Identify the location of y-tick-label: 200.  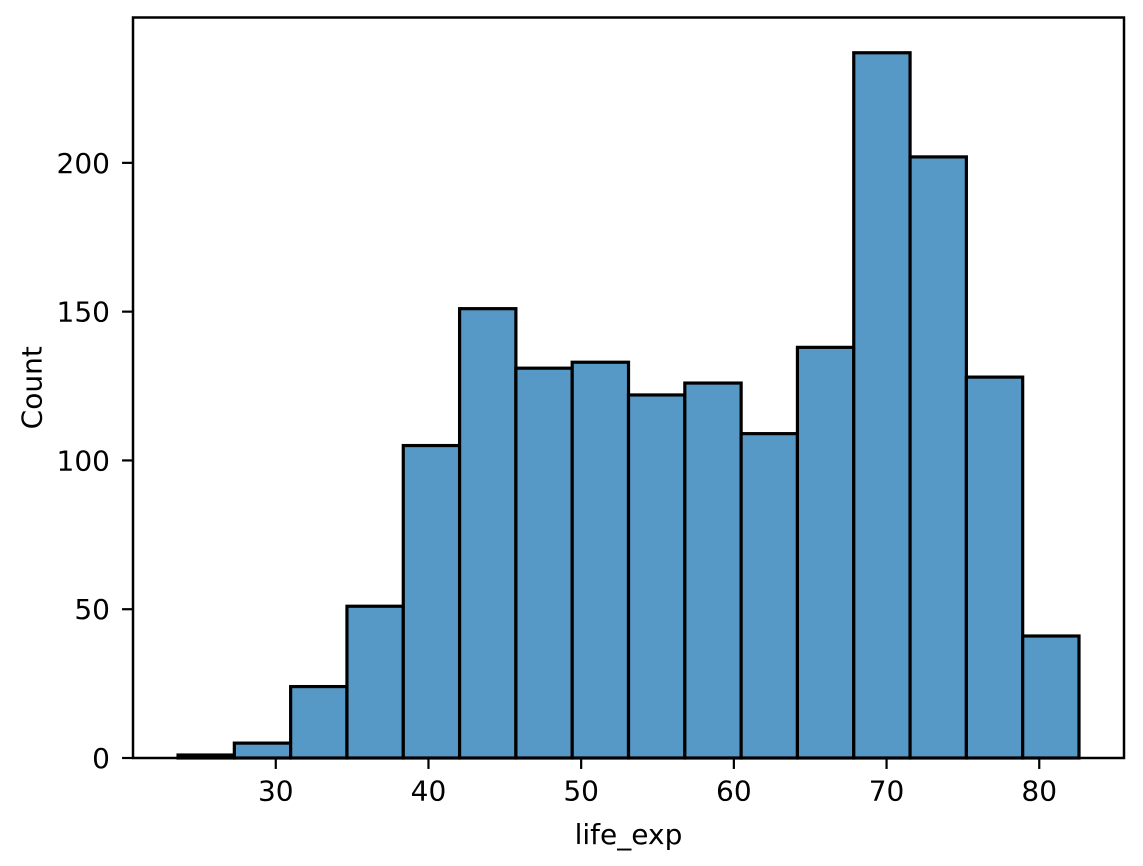
(83, 163).